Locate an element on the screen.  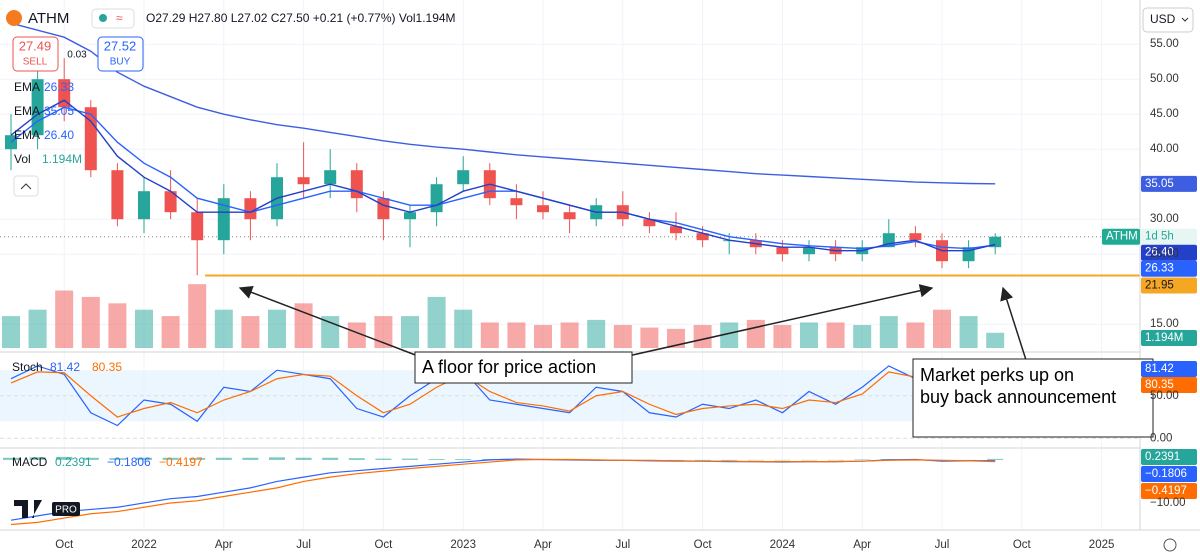
sell-button is located at coordinates (35, 54).